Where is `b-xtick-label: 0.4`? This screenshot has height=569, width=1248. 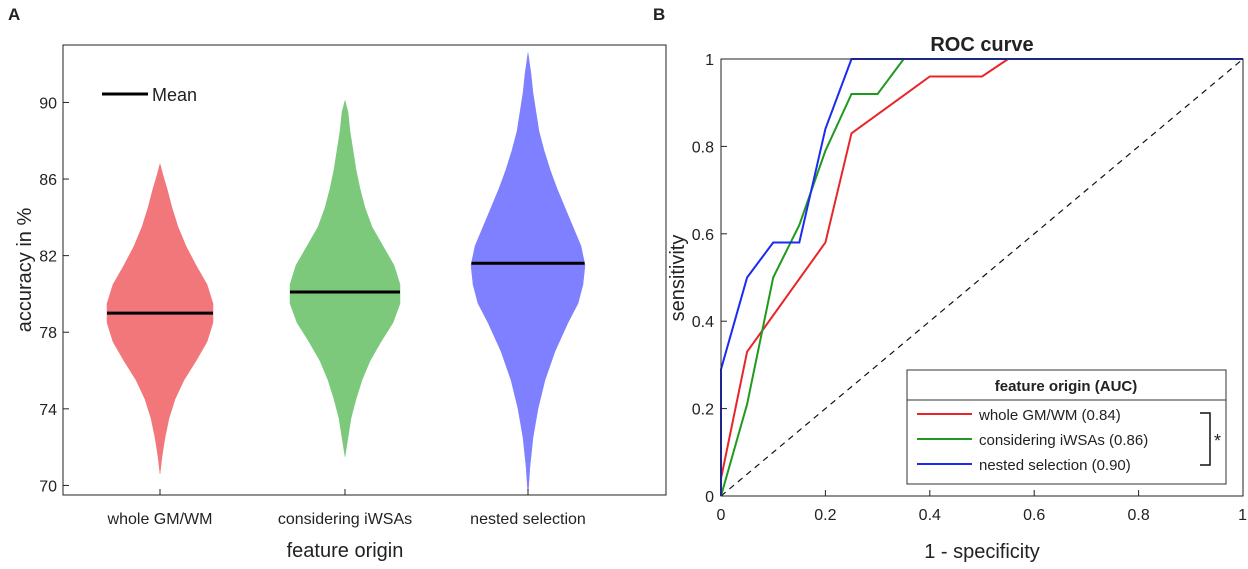
b-xtick-label: 0.4 is located at coordinates (930, 515).